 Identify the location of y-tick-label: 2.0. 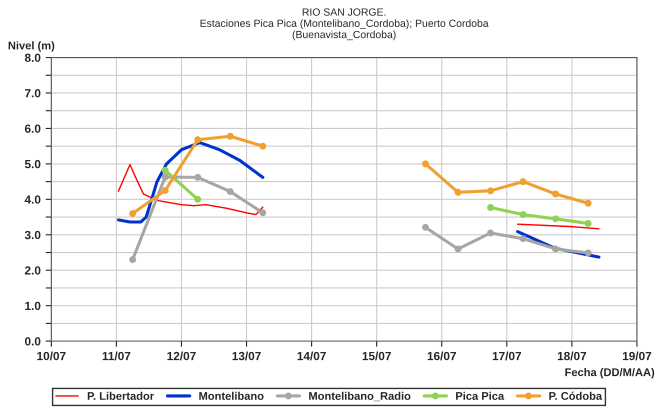
(32, 270).